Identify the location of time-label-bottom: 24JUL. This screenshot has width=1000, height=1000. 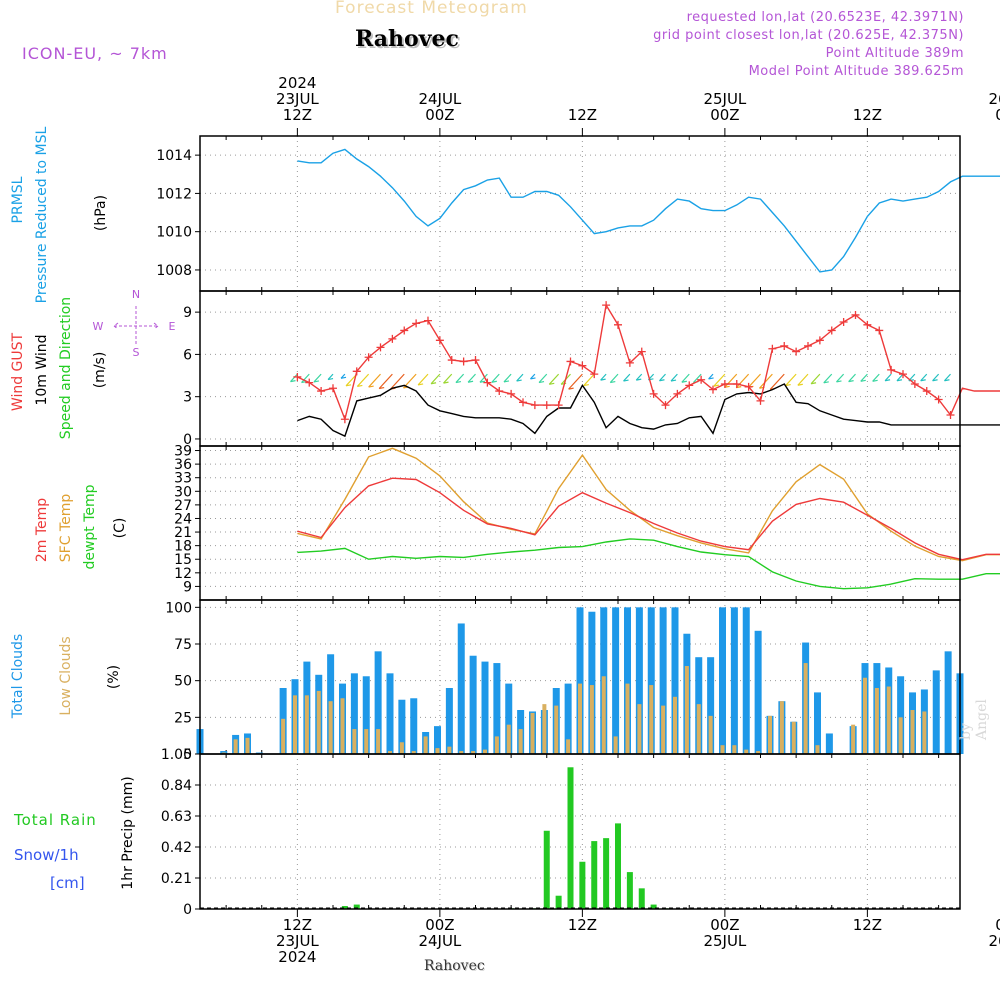
(439, 941).